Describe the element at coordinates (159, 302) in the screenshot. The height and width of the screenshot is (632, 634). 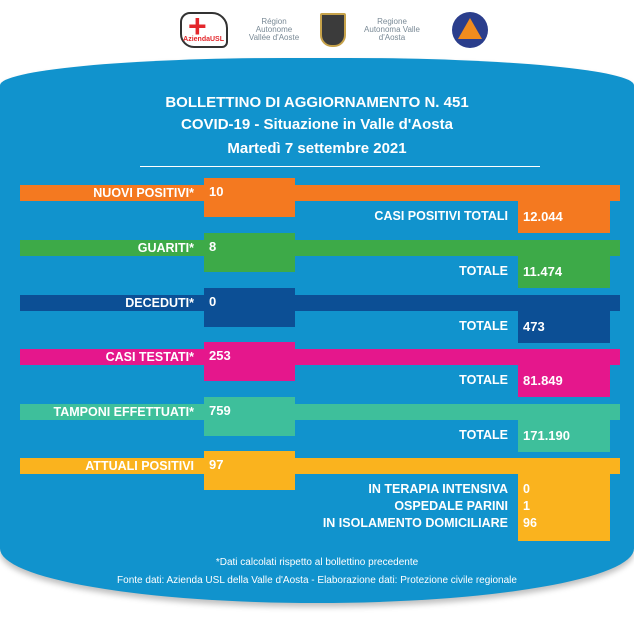
I see `deceduti-label: DECEDUTI*` at that location.